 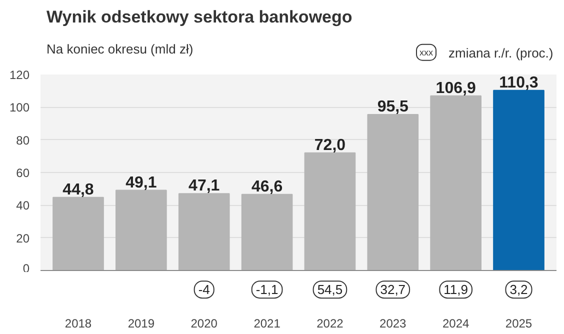 What do you see at coordinates (78, 189) in the screenshot?
I see `data-label: 44,8` at bounding box center [78, 189].